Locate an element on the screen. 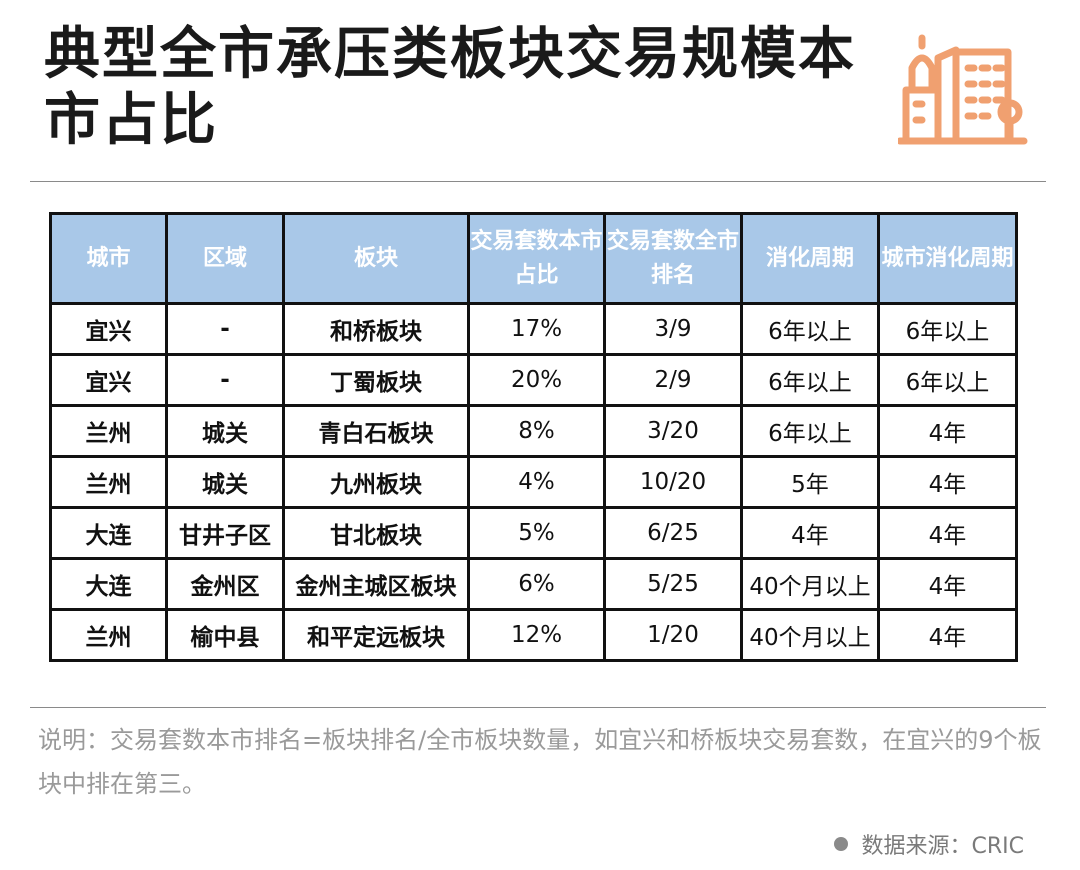 This screenshot has width=1080, height=870. table-cell: 20% is located at coordinates (536, 380).